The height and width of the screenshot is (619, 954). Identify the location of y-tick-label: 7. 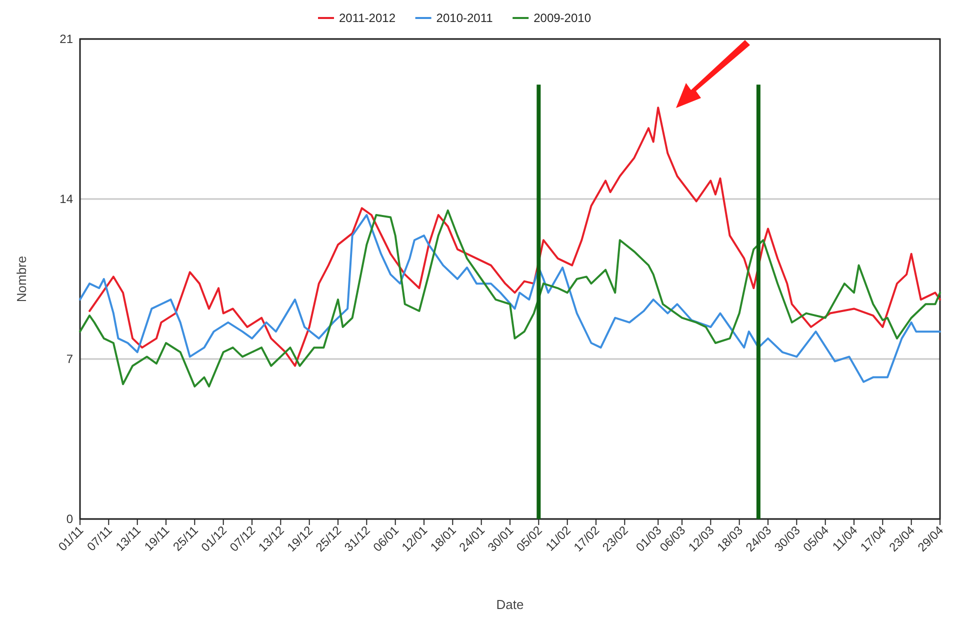
(70, 359).